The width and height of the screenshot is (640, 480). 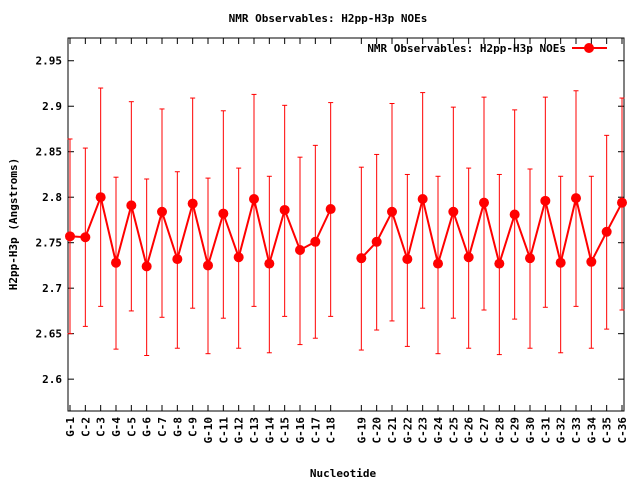 I want to click on y-axis-label: H2pp-H3p (Angstroms), so click(x=13, y=224).